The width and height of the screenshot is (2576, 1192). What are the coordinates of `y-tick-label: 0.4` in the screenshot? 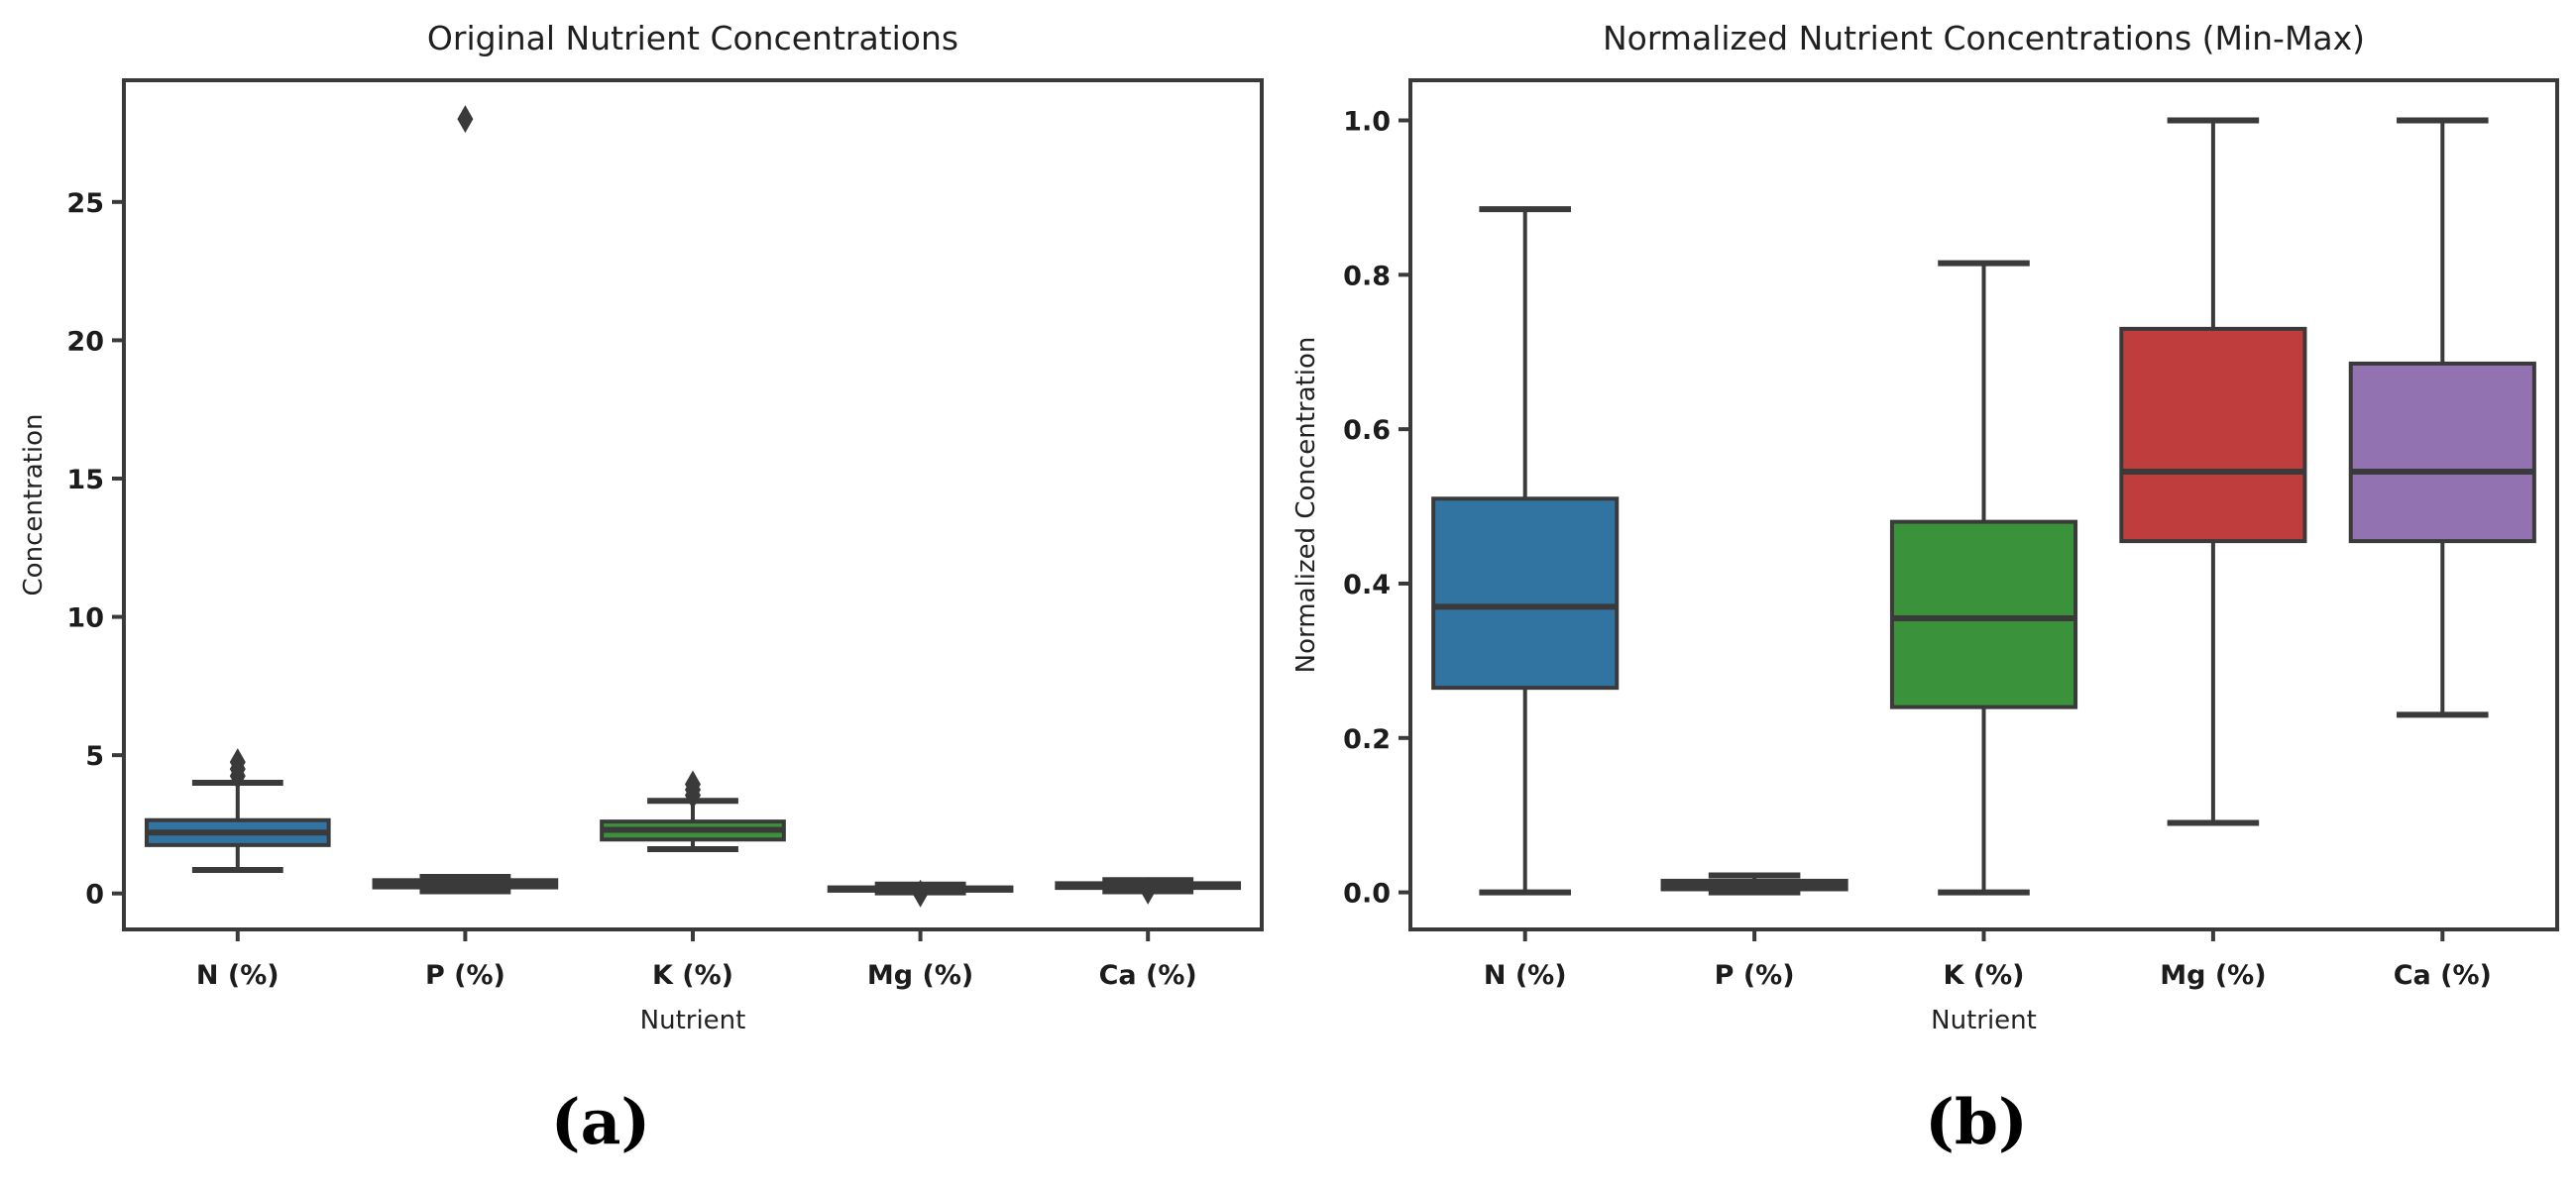 It's located at (1367, 585).